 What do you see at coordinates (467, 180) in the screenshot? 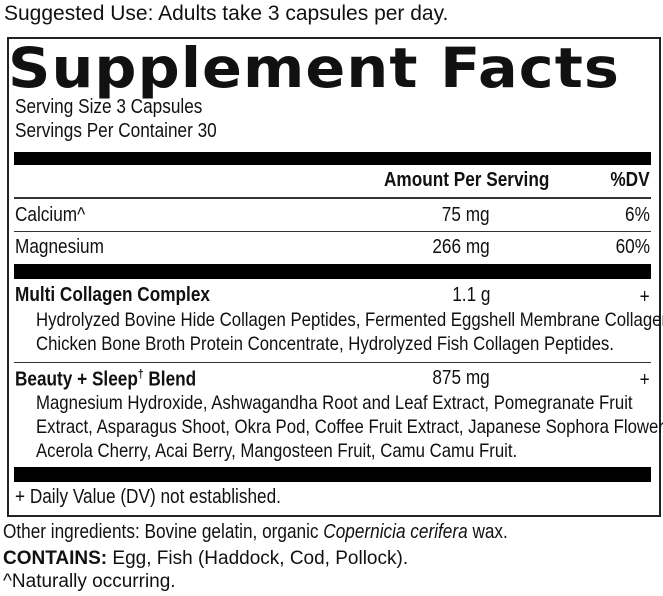
I see `header-amount: Amount Per Serving` at bounding box center [467, 180].